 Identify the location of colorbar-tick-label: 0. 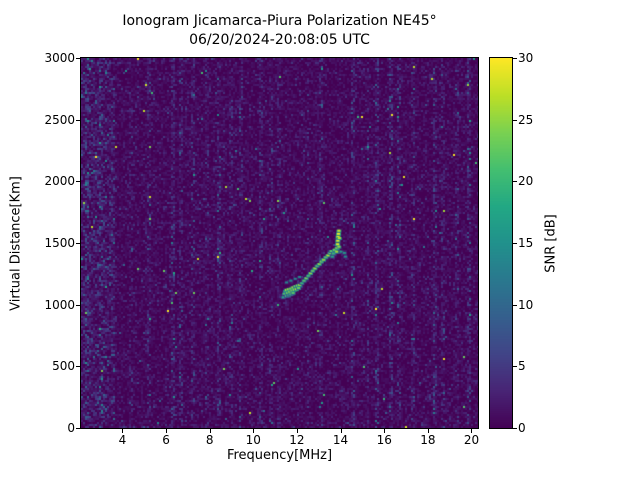
(522, 428).